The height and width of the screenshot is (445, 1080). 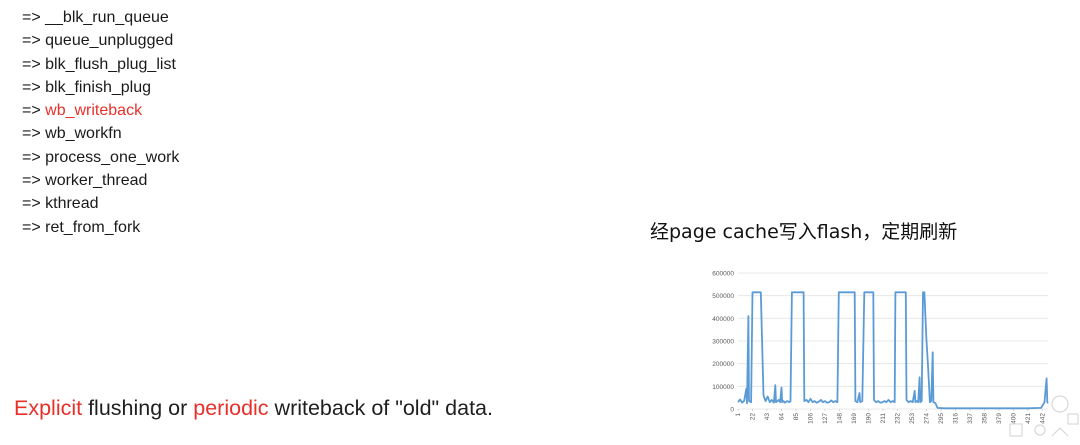 I want to click on y-tick-label: 600000, so click(x=723, y=274).